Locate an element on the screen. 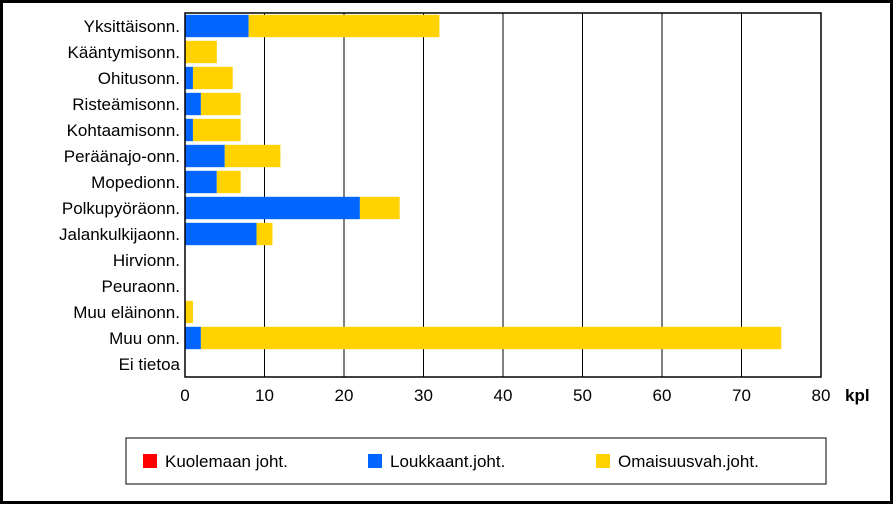 Image resolution: width=893 pixels, height=506 pixels. category-label: Ohitusonn. is located at coordinates (139, 78).